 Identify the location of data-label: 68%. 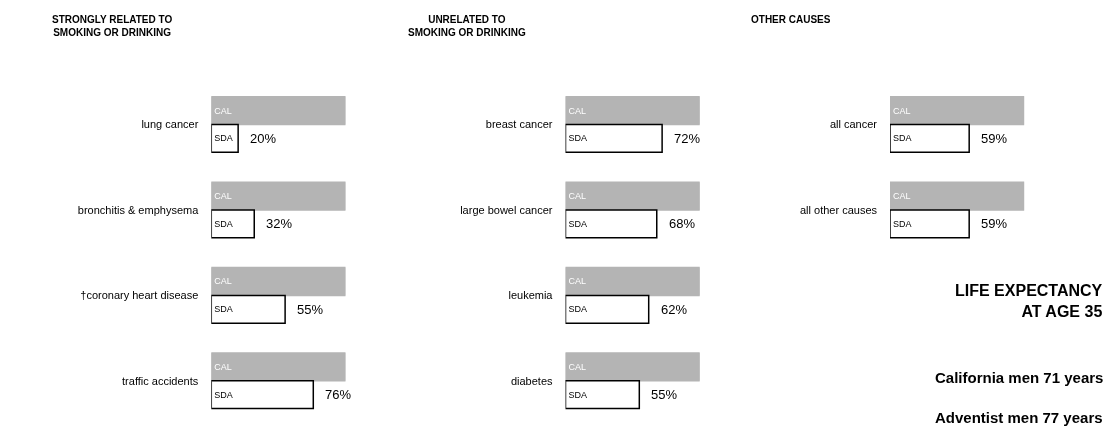
(682, 223).